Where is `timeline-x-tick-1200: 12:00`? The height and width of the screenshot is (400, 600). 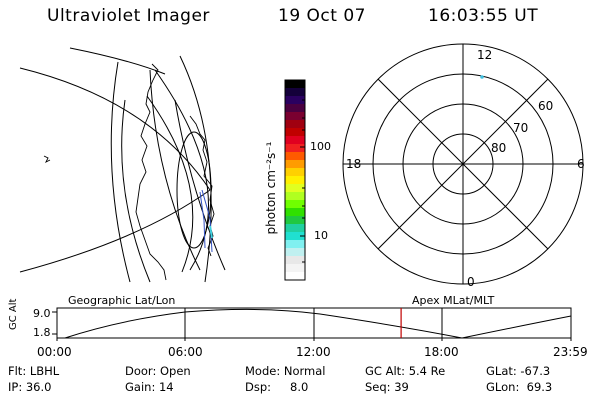 timeline-x-tick-1200: 12:00 is located at coordinates (313, 352).